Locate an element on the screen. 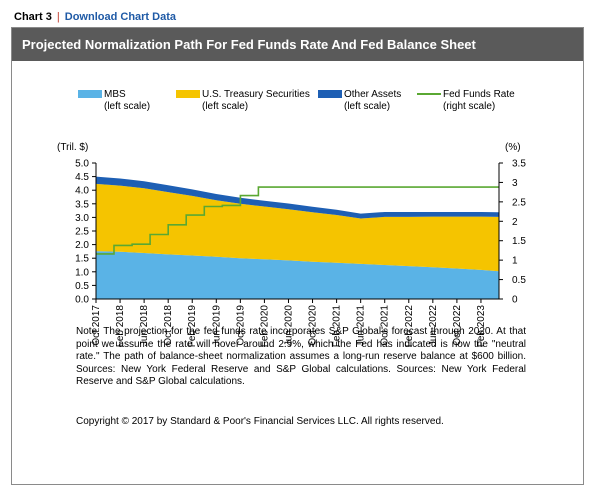  area-mbs is located at coordinates (297, 275).